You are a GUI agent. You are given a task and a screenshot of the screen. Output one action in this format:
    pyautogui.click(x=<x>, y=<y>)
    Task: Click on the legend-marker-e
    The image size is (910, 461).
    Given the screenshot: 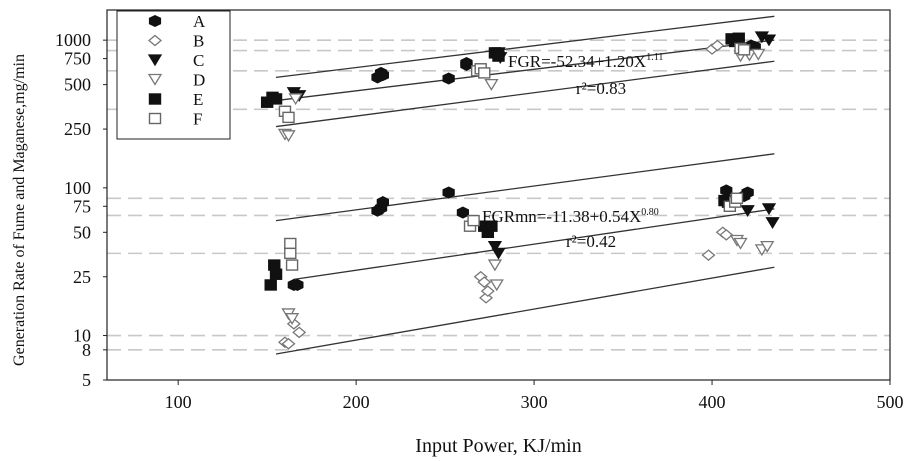 What is the action you would take?
    pyautogui.click(x=155, y=99)
    